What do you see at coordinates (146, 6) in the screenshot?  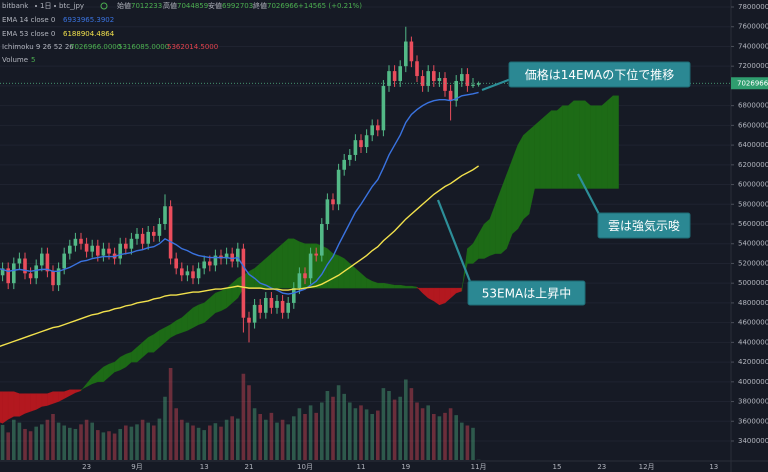 I see `open-value: 7012233` at bounding box center [146, 6].